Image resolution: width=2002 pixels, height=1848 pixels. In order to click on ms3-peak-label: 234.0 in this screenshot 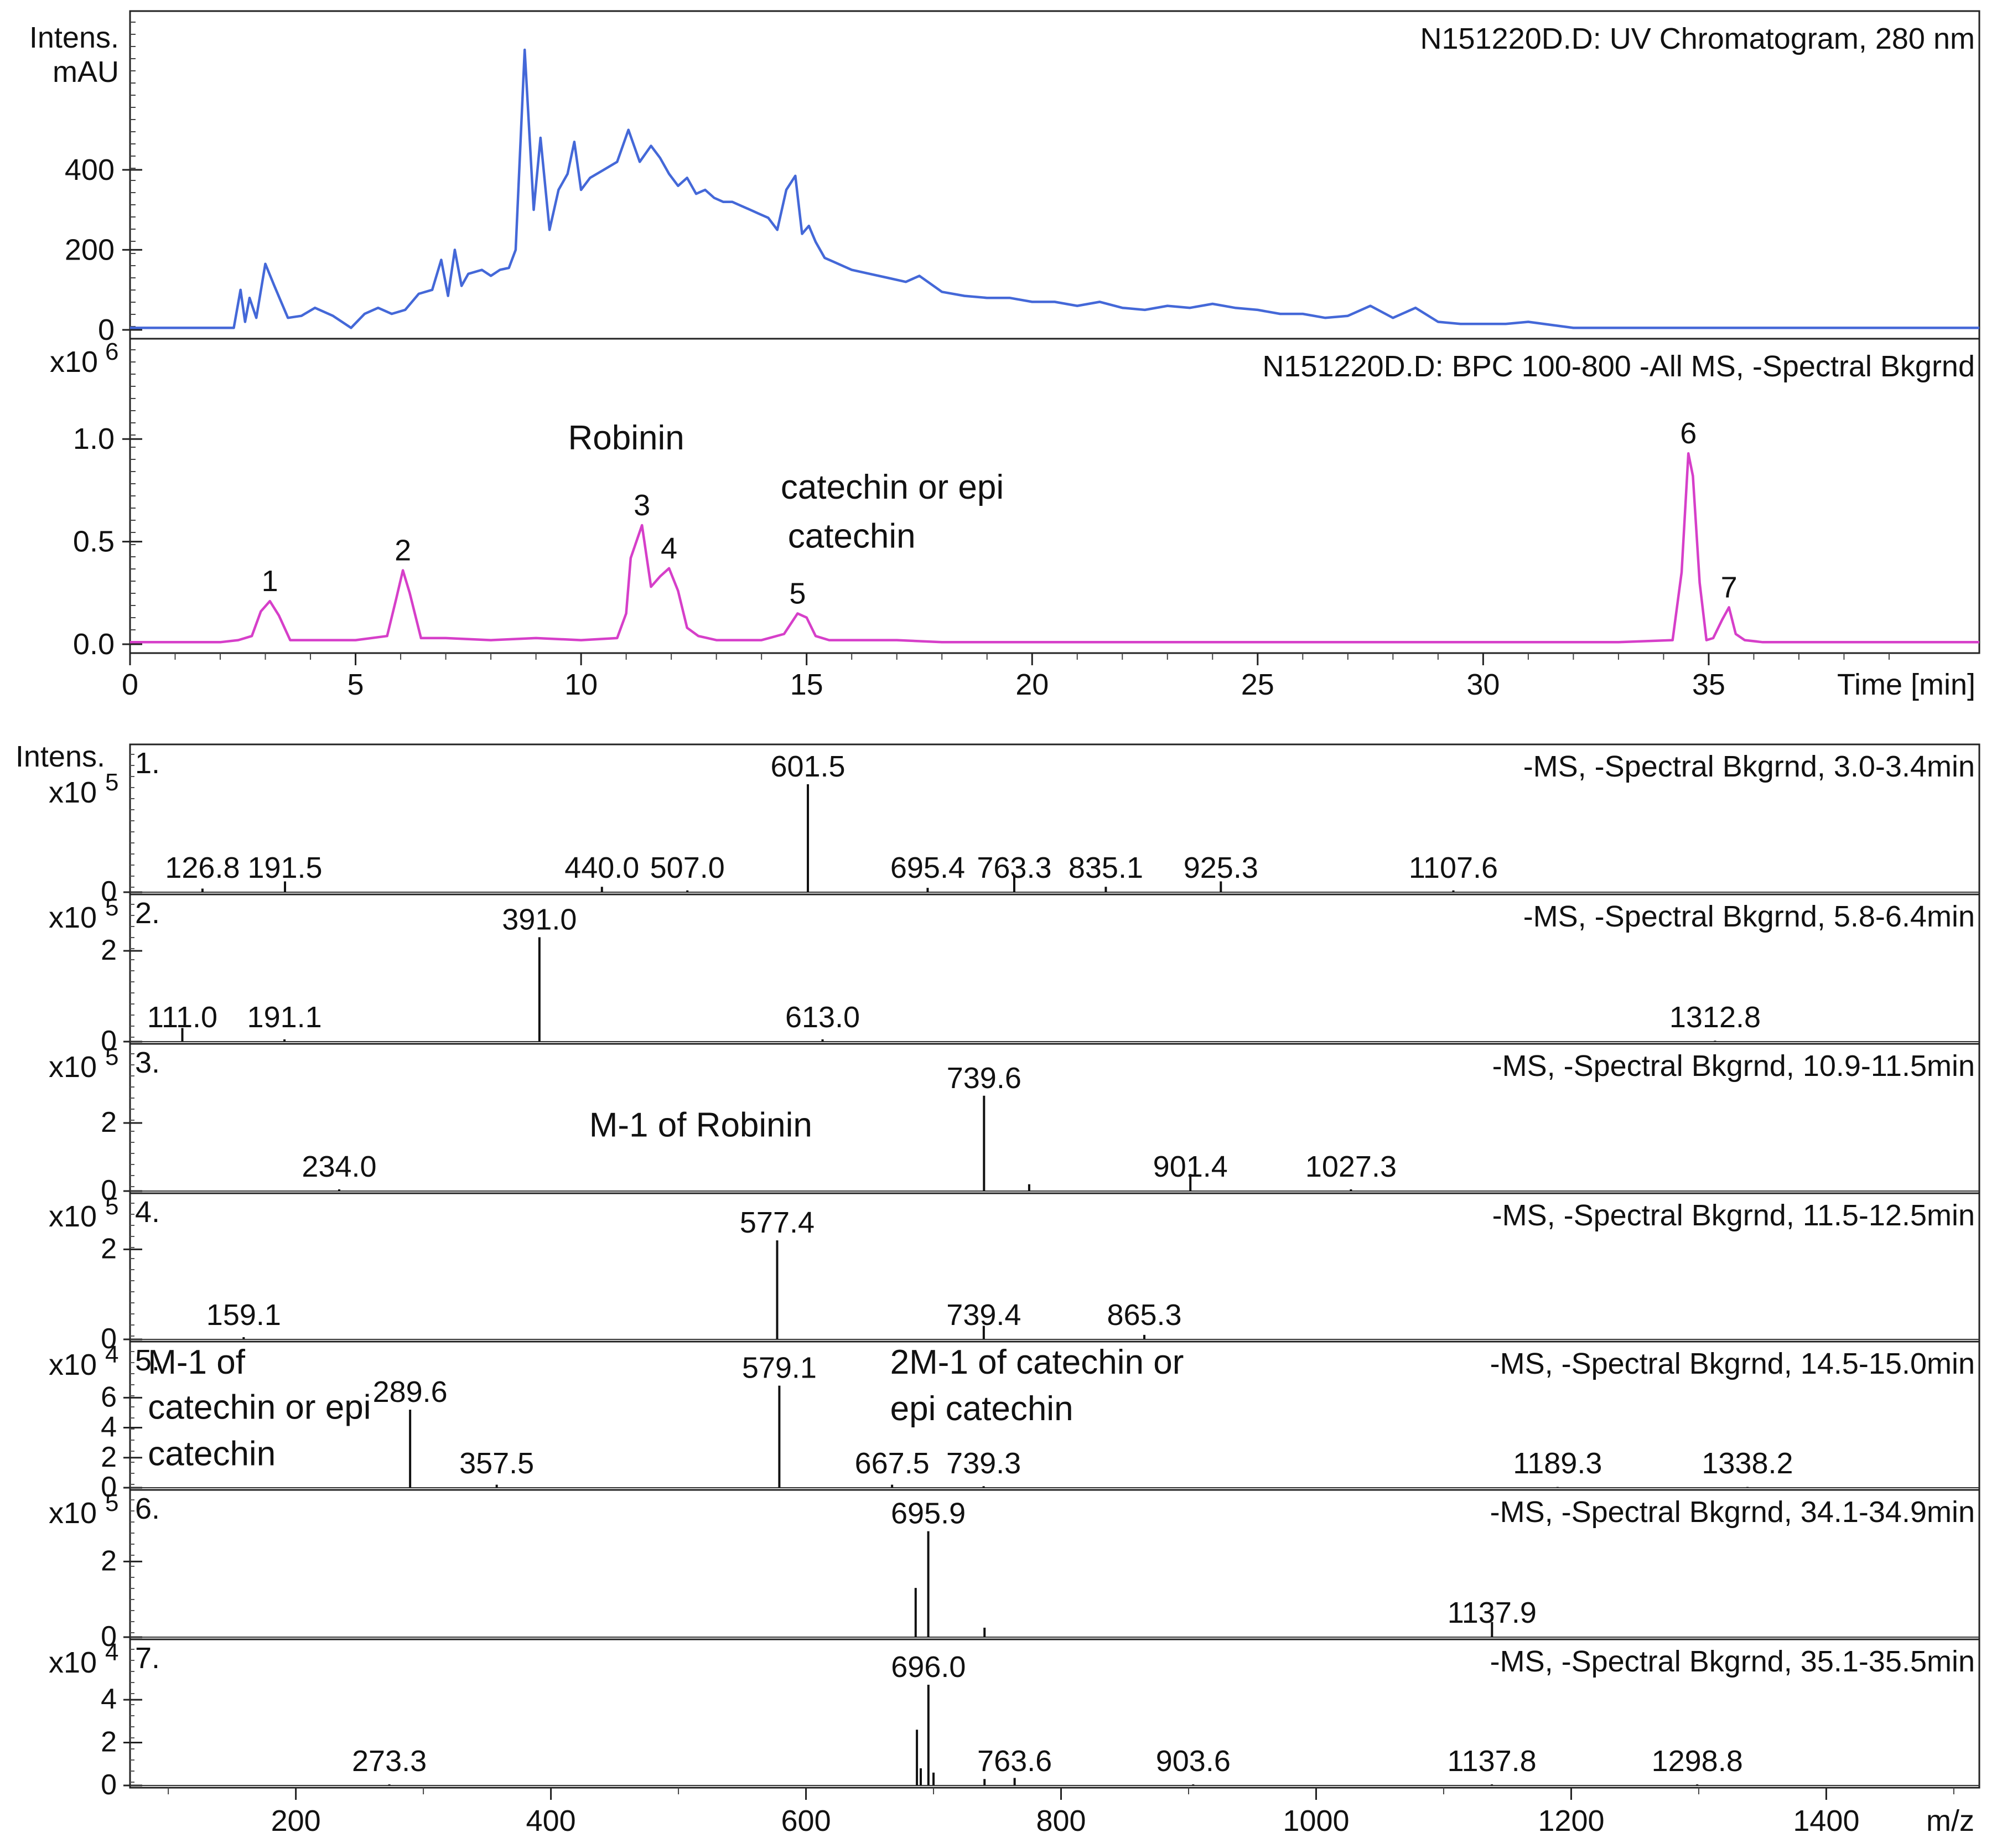, I will do `click(339, 1166)`.